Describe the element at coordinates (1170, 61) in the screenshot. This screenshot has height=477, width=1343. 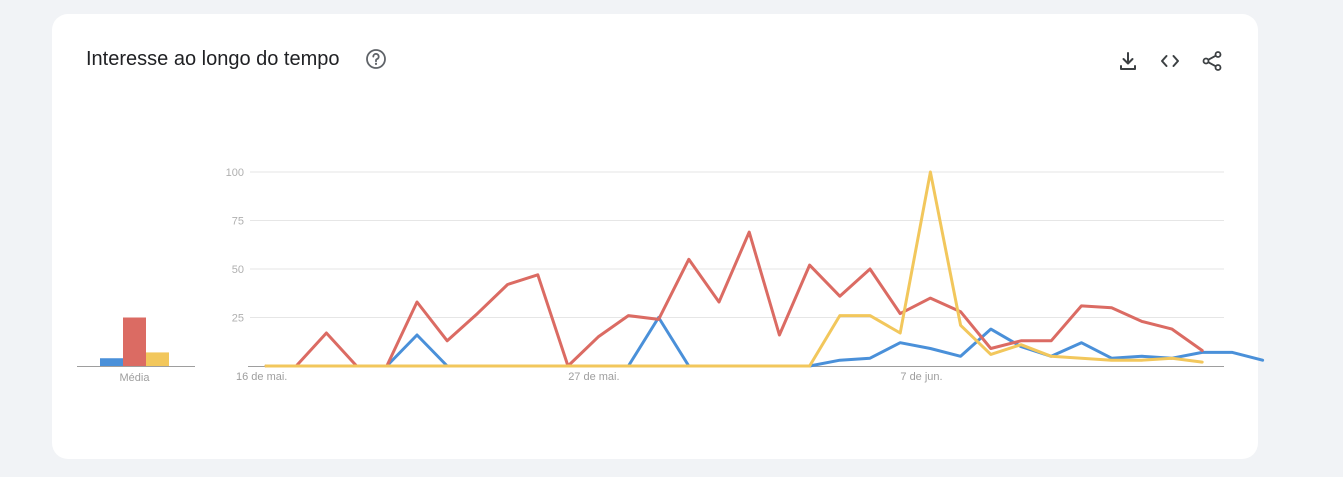
I see `embed-code-icon` at that location.